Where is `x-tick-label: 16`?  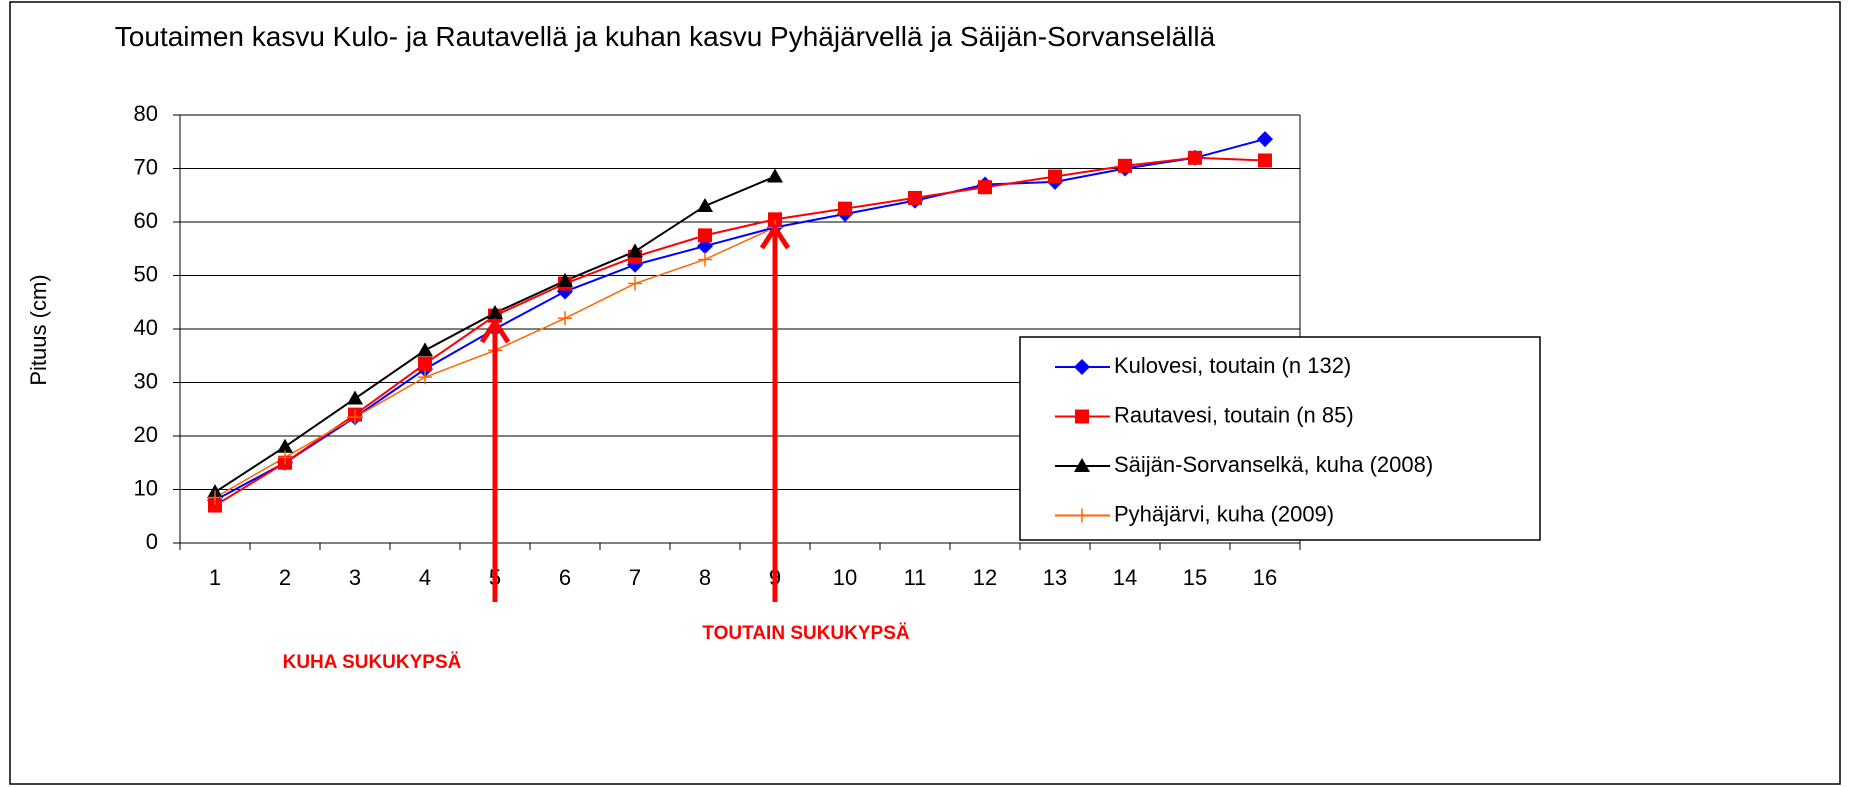
x-tick-label: 16 is located at coordinates (1265, 577).